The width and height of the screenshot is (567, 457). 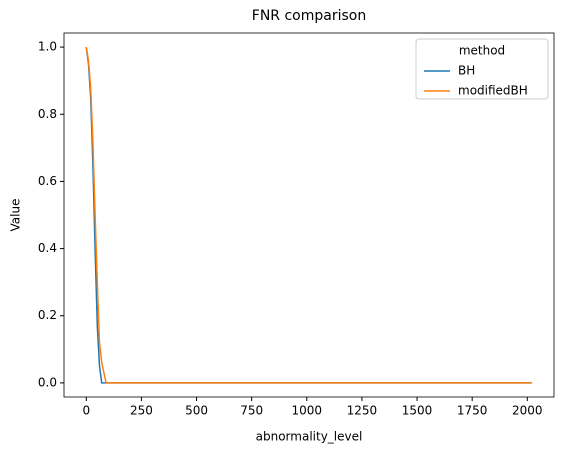 What do you see at coordinates (141, 411) in the screenshot?
I see `x-tick-label: 250` at bounding box center [141, 411].